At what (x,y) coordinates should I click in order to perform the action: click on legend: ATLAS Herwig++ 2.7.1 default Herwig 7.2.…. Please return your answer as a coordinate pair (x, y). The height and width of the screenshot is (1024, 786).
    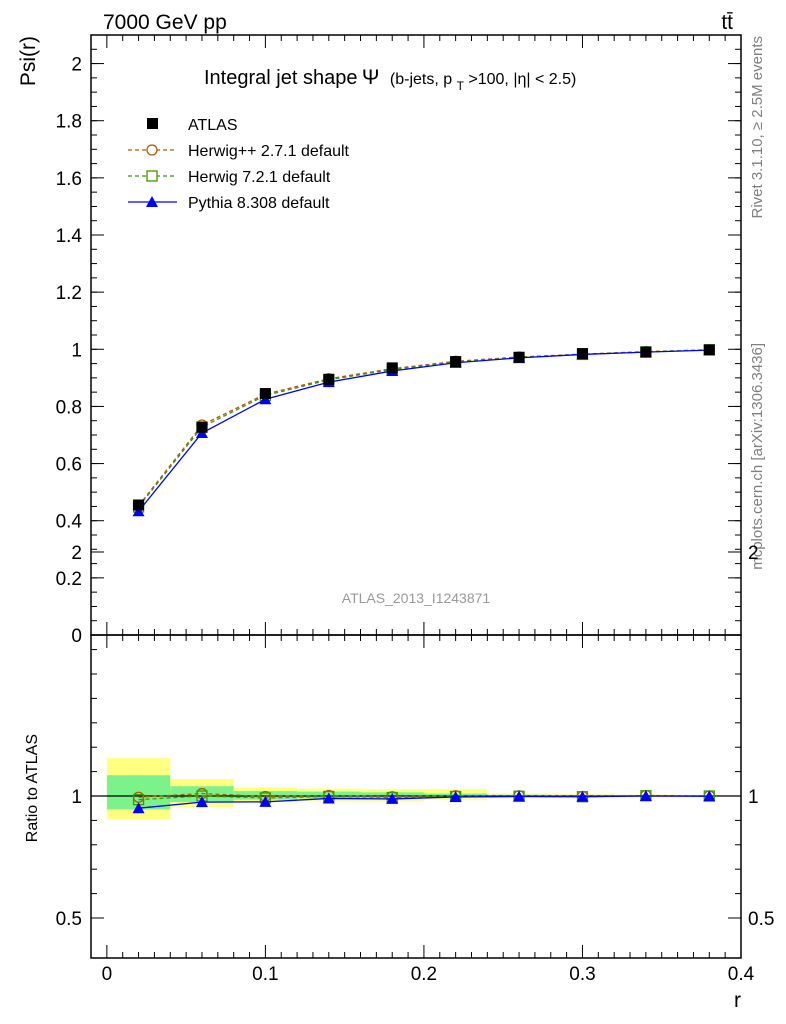
    Looking at the image, I should click on (239, 164).